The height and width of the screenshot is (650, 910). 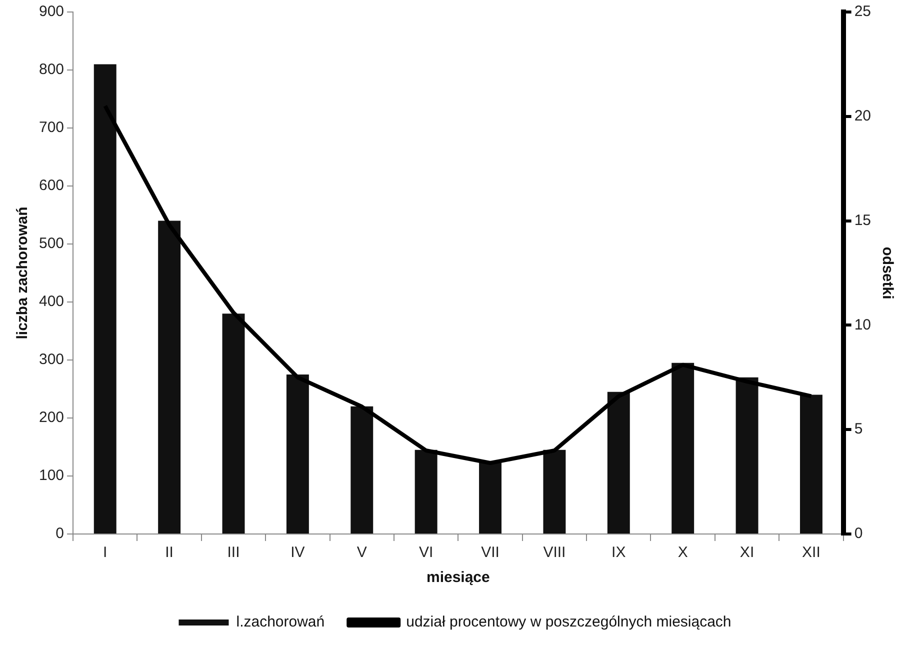 I want to click on legend-label: l.zachorowań, so click(x=280, y=622).